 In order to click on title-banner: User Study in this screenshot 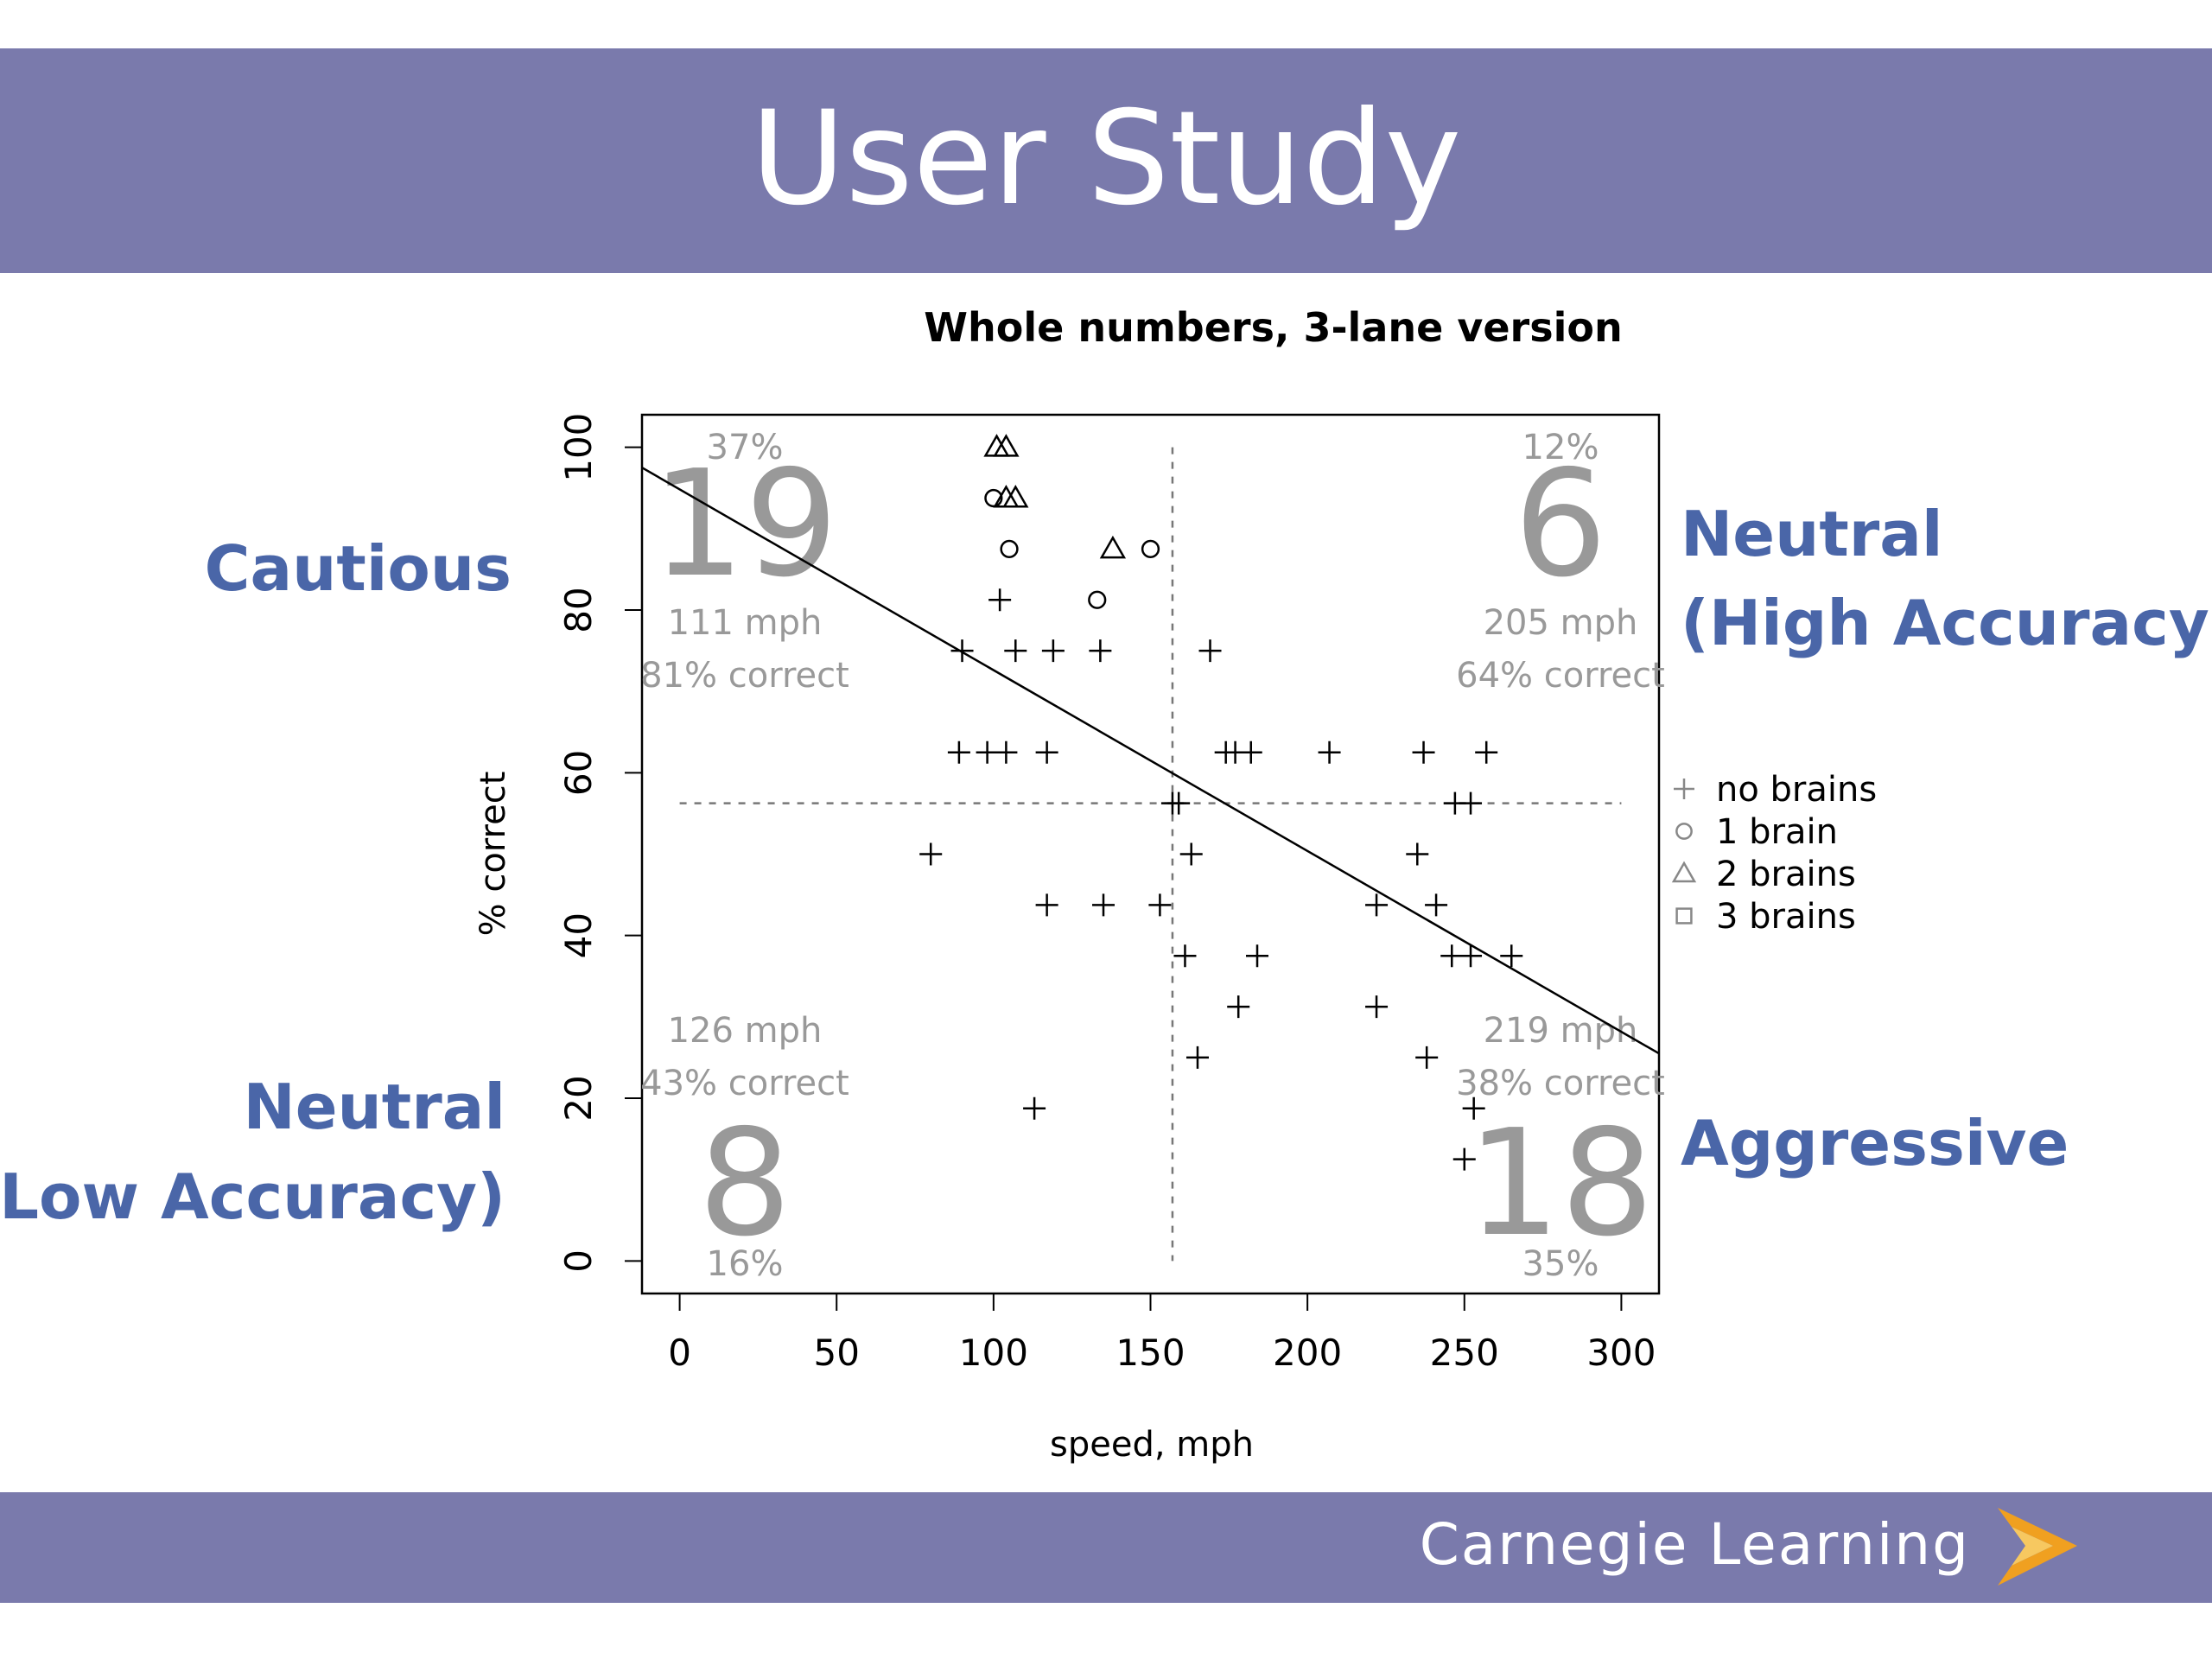, I will do `click(1106, 160)`.